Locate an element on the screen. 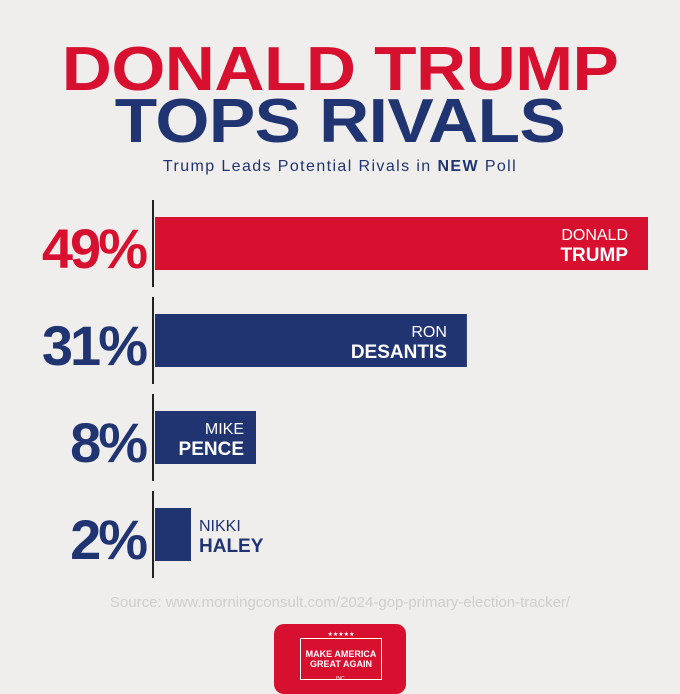  bar-trump is located at coordinates (401, 243).